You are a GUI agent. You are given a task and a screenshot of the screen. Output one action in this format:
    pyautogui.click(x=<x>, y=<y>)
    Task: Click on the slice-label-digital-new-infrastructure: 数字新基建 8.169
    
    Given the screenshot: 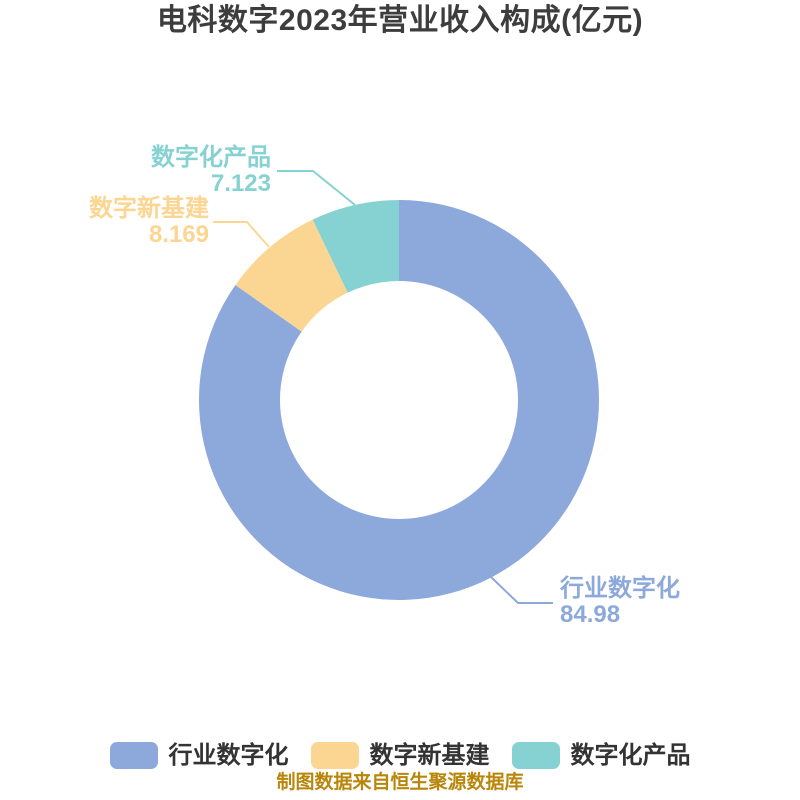 What is the action you would take?
    pyautogui.click(x=149, y=222)
    